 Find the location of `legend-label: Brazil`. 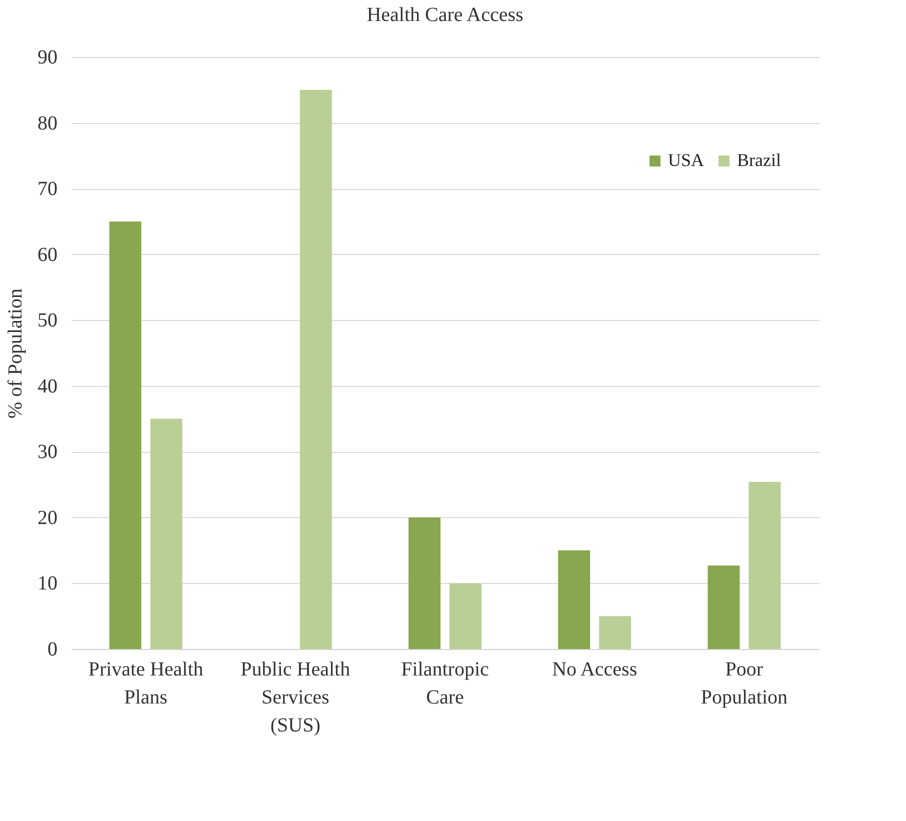

legend-label: Brazil is located at coordinates (759, 160).